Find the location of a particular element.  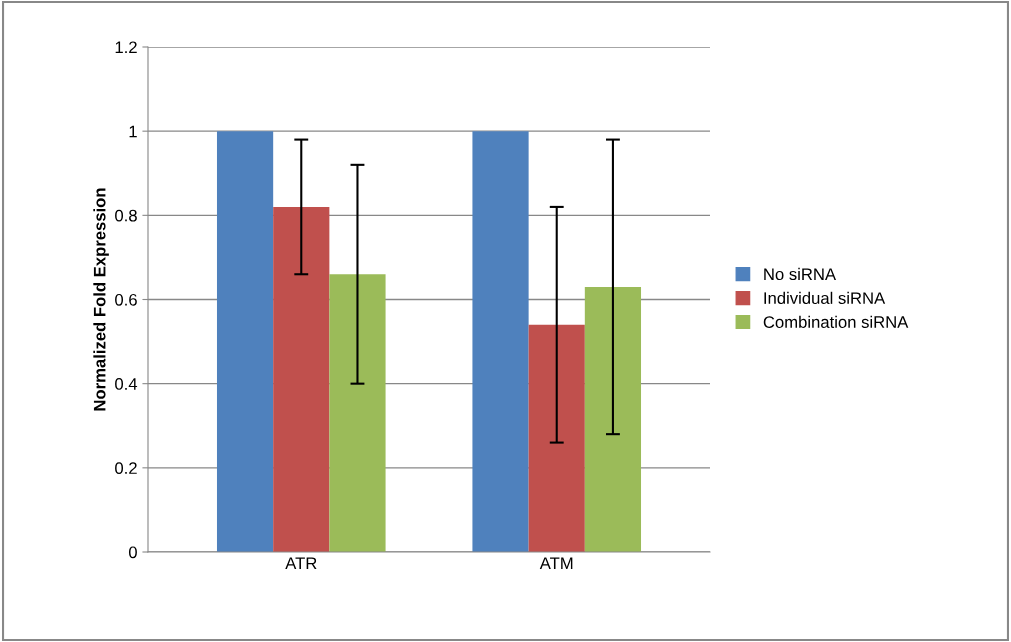

y-tick-label: 0.8 is located at coordinates (126, 215).